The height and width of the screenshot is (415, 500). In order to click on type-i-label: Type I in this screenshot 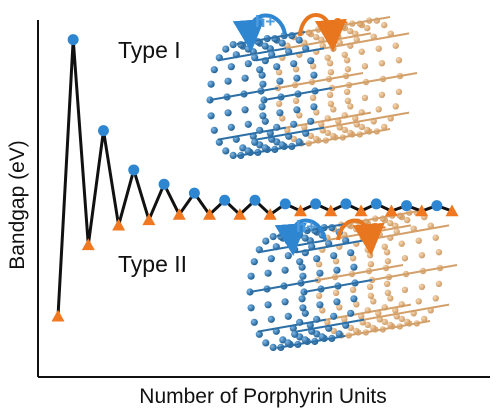, I will do `click(149, 50)`.